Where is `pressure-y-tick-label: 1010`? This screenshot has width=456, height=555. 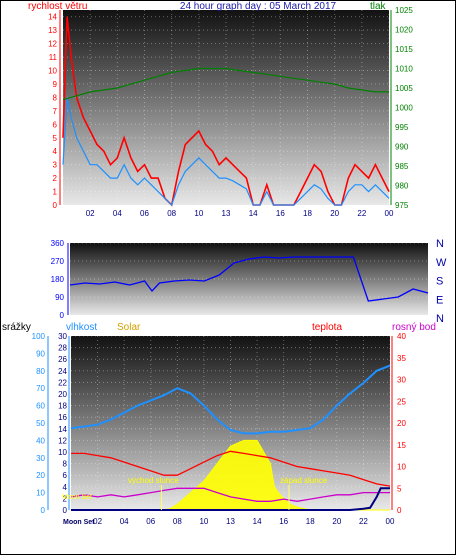
pressure-y-tick-label: 1010 is located at coordinates (404, 69).